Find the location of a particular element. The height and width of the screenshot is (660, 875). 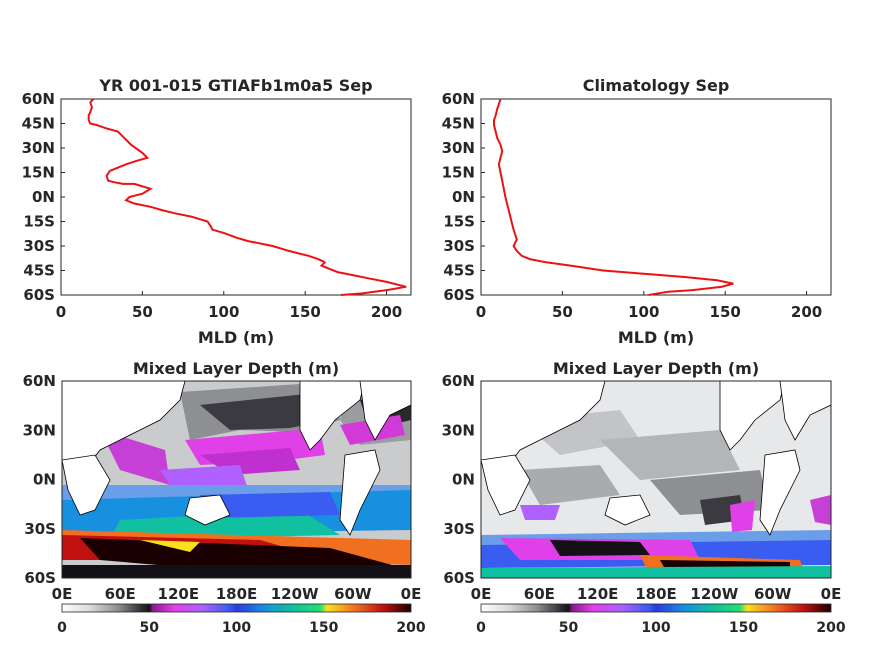

panel-title: Climatology Sep is located at coordinates (656, 85).